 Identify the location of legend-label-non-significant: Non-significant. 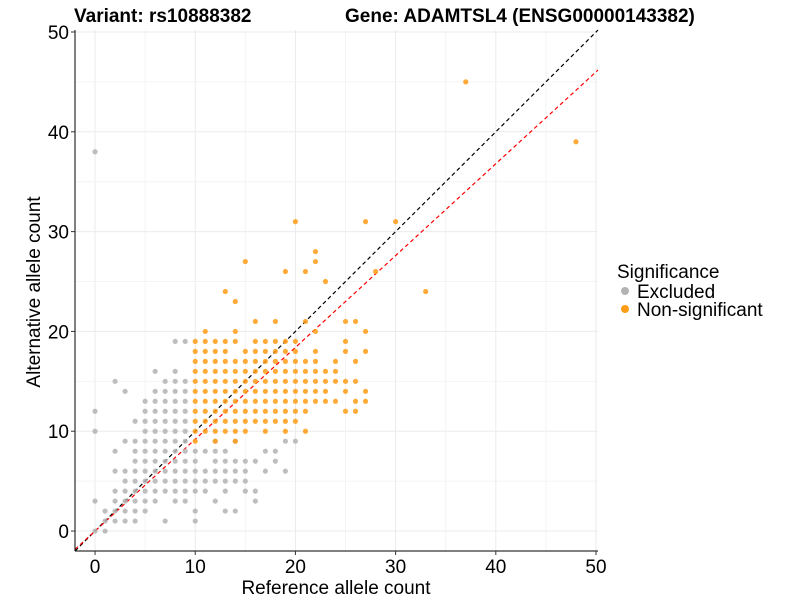
(700, 310).